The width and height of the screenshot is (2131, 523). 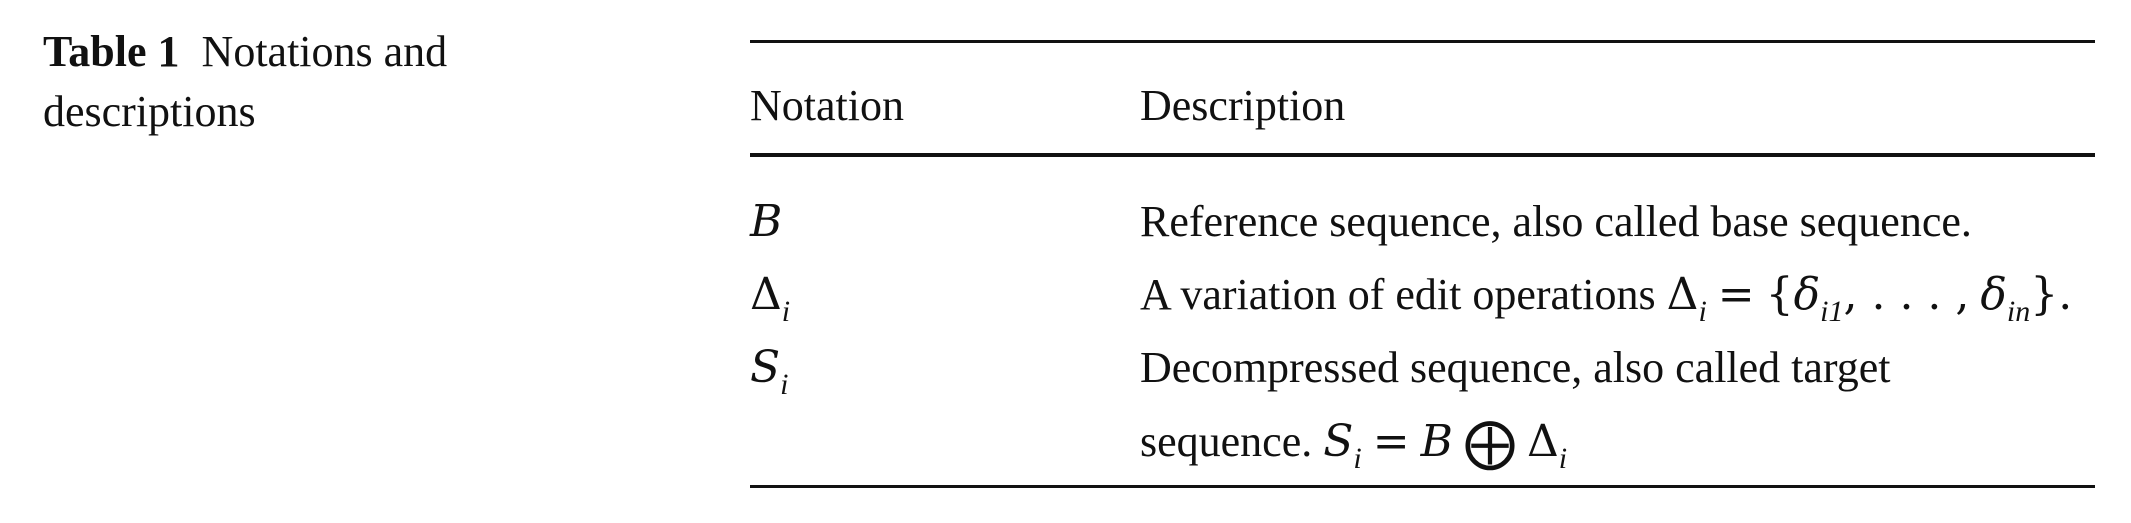 What do you see at coordinates (1489, 443) in the screenshot?
I see `row-3-math-oplus: ⨁` at bounding box center [1489, 443].